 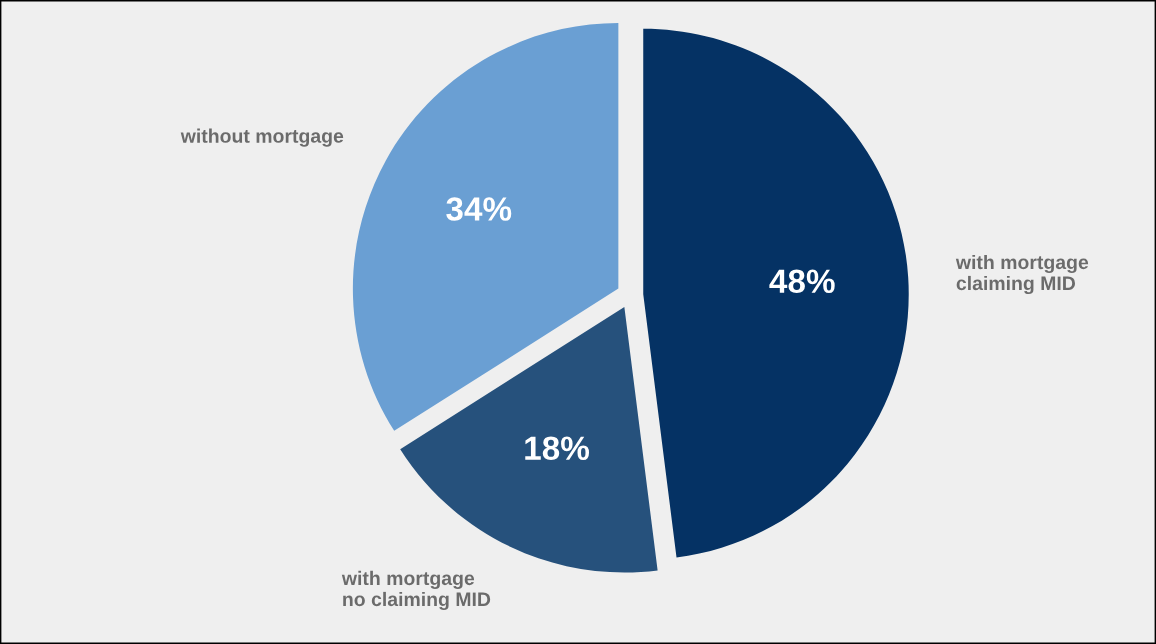 What do you see at coordinates (802, 281) in the screenshot?
I see `data-label: 48%` at bounding box center [802, 281].